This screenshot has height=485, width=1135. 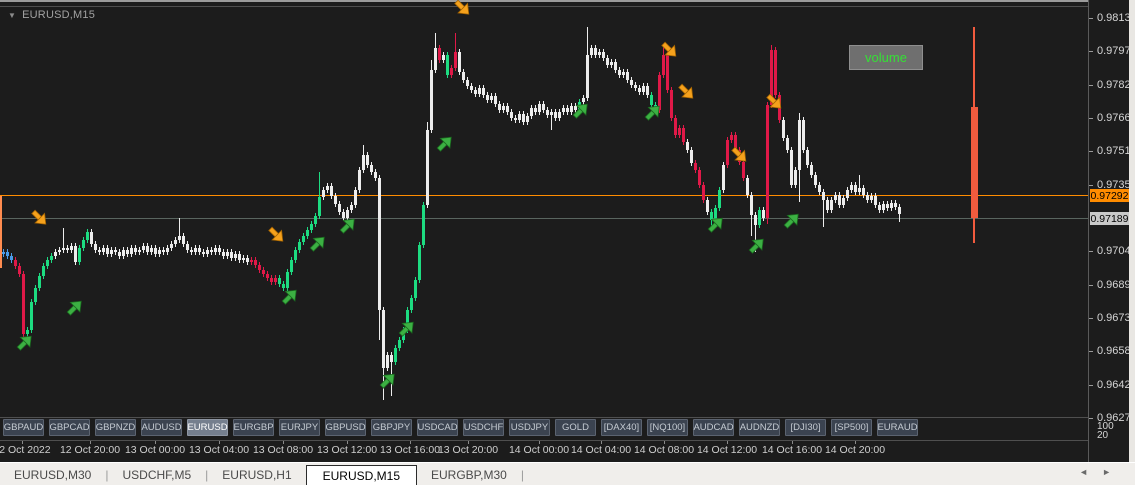 I want to click on chart-tab-eurusd-m15: EURUSD,M15, so click(x=361, y=474).